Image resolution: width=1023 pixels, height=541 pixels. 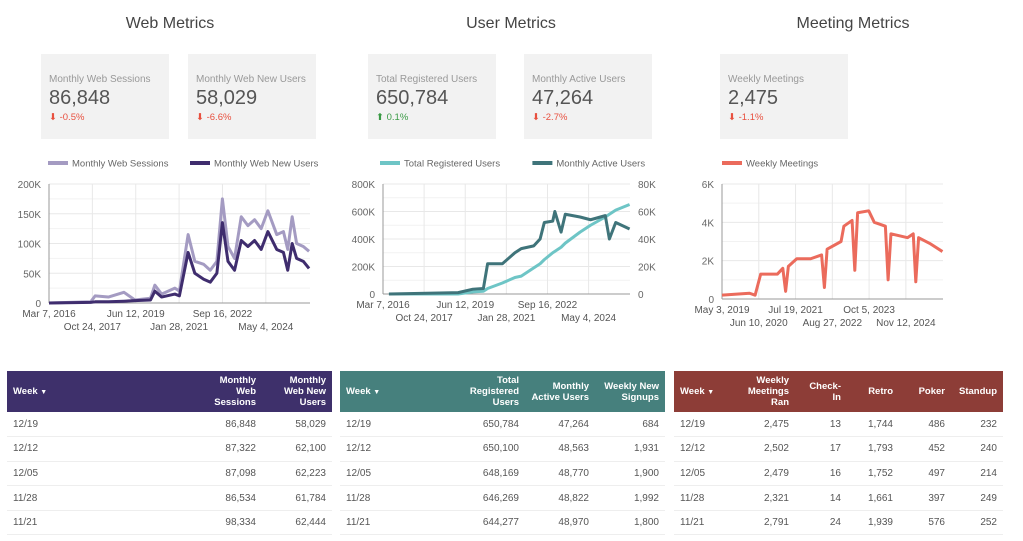 What do you see at coordinates (630, 449) in the screenshot?
I see `table-cell: 1,931` at bounding box center [630, 449].